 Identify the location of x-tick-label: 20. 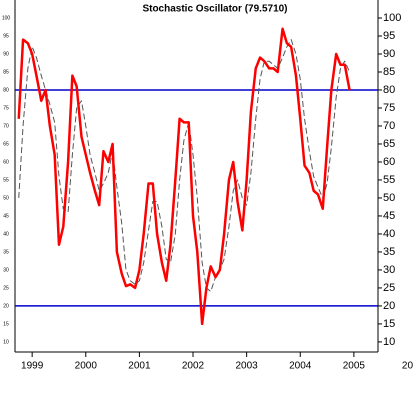
(408, 366).